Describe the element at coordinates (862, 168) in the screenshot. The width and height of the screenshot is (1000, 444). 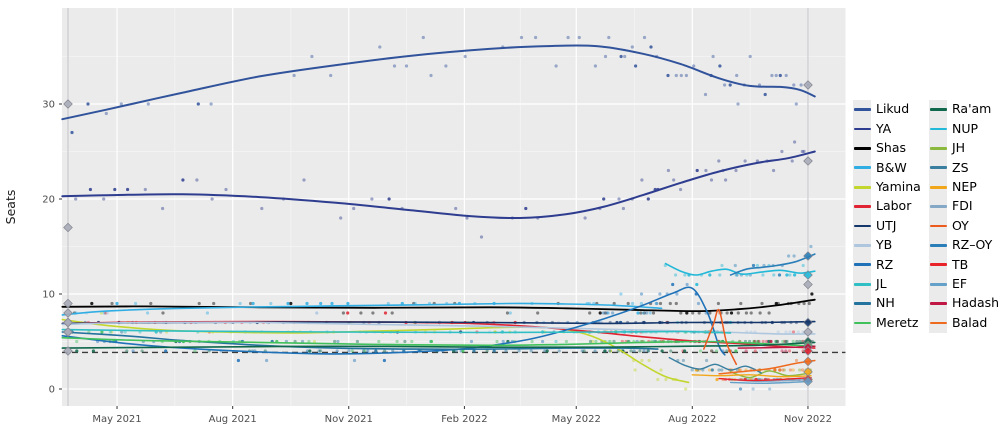
I see `legend-key-bw` at that location.